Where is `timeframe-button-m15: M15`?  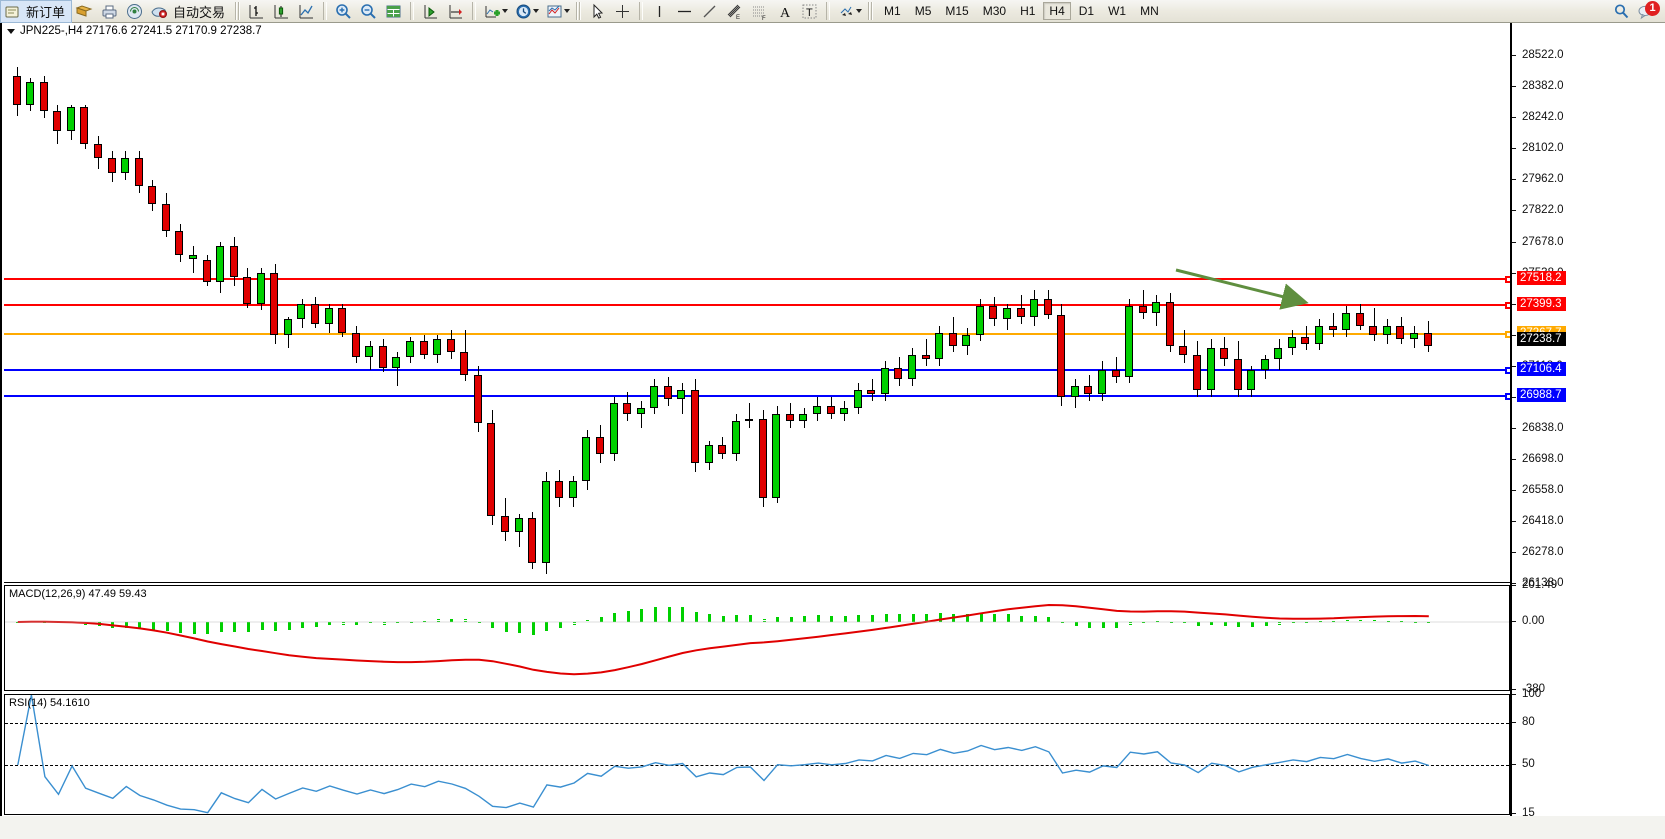
timeframe-button-m15: M15 is located at coordinates (957, 11).